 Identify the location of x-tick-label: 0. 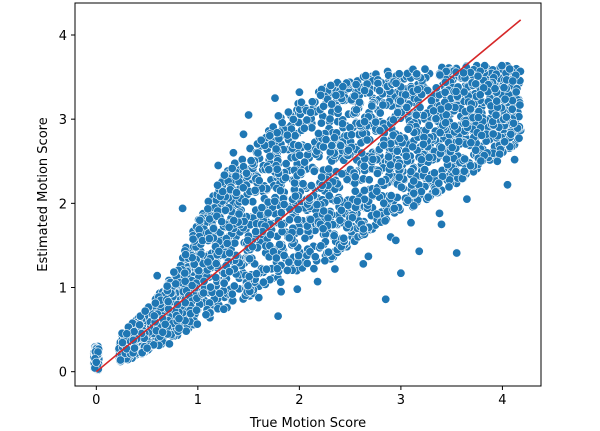
(96, 400).